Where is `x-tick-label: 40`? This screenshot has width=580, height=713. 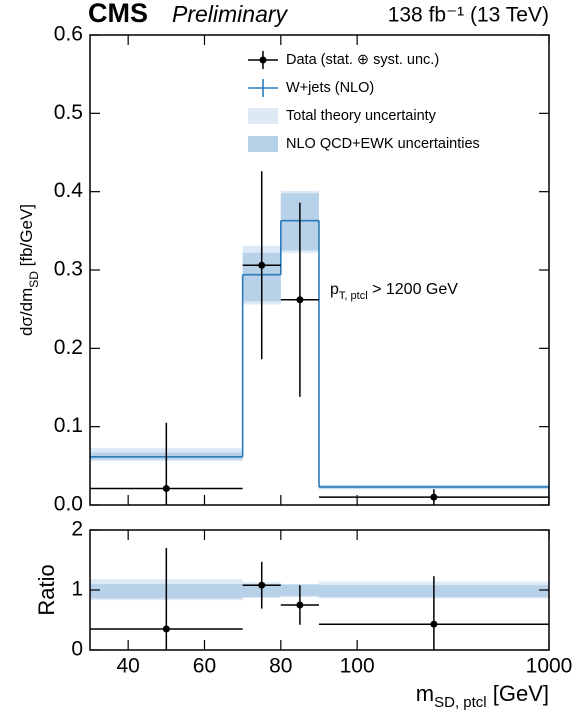
x-tick-label: 40 is located at coordinates (127, 666).